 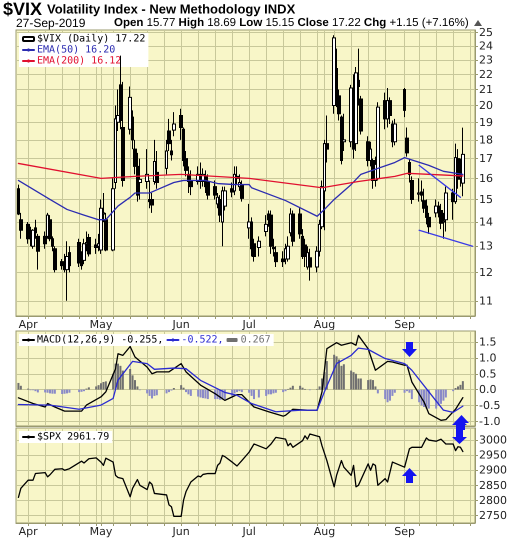 What do you see at coordinates (73, 437) in the screenshot?
I see `legend-label: $SPX 2961.79` at bounding box center [73, 437].